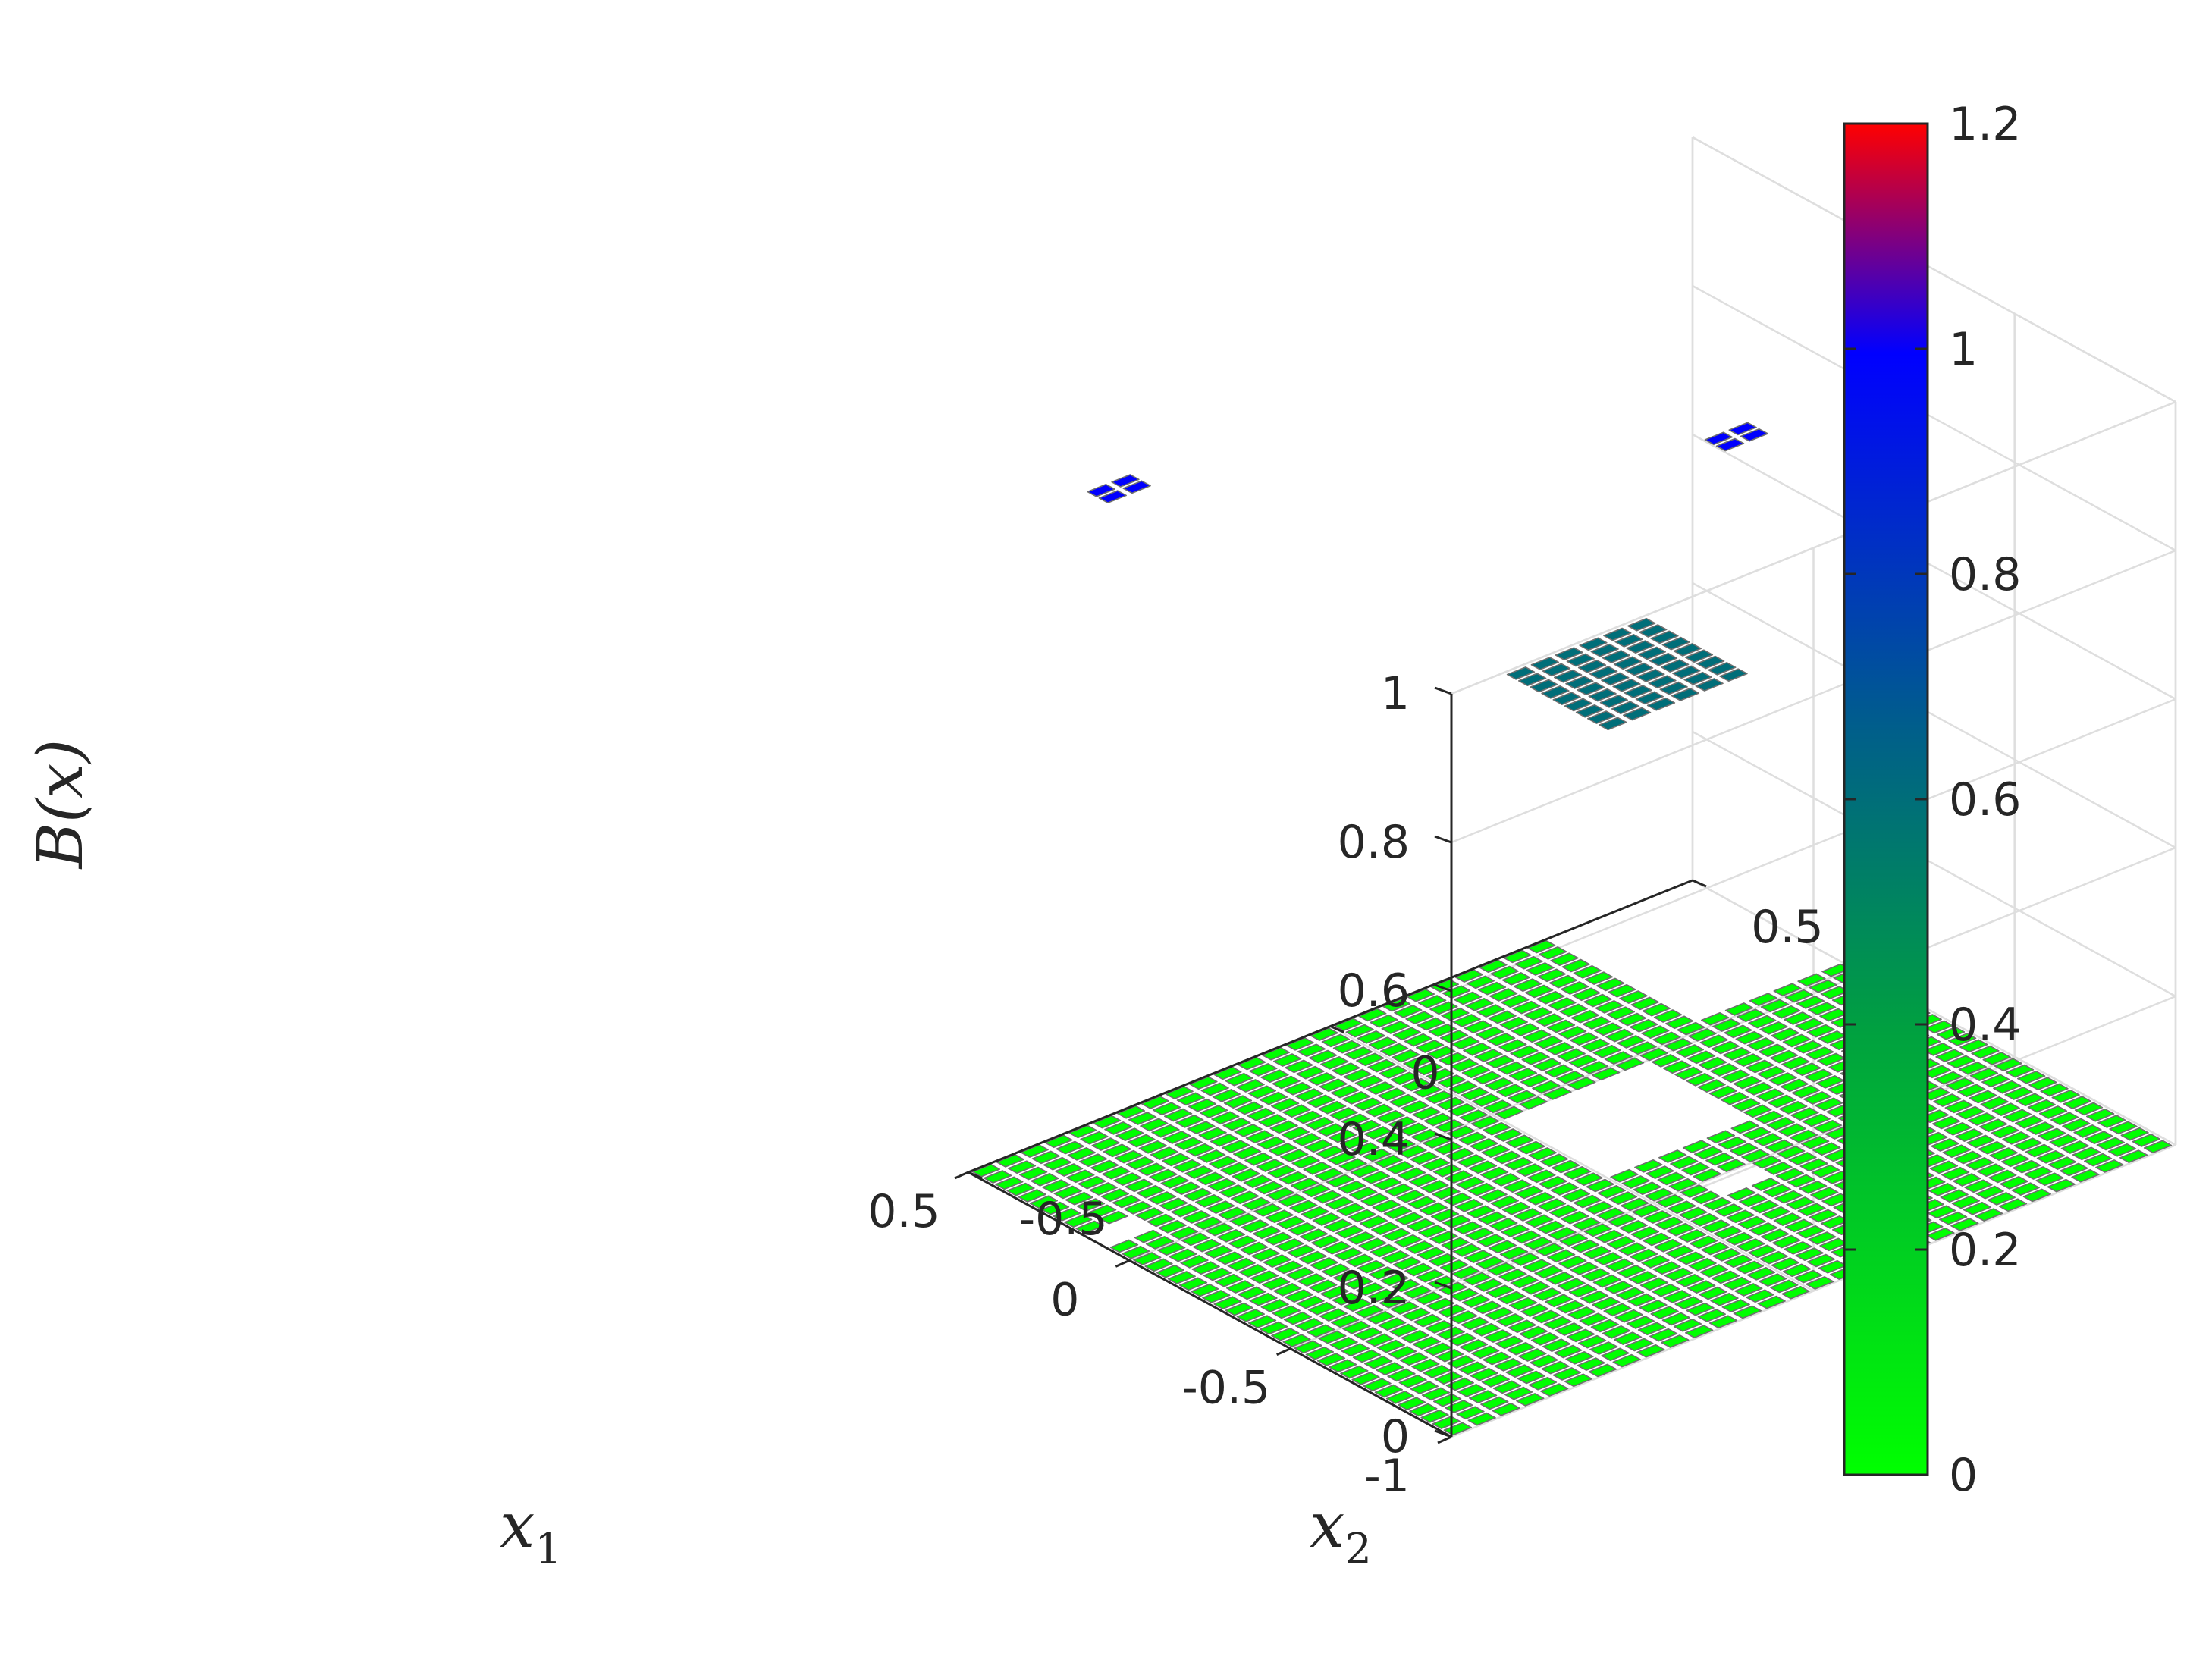  Describe the element at coordinates (1374, 1065) in the screenshot. I see `z-tick-labels: 0 0.2 0.4 0.6 0.8 1` at that location.